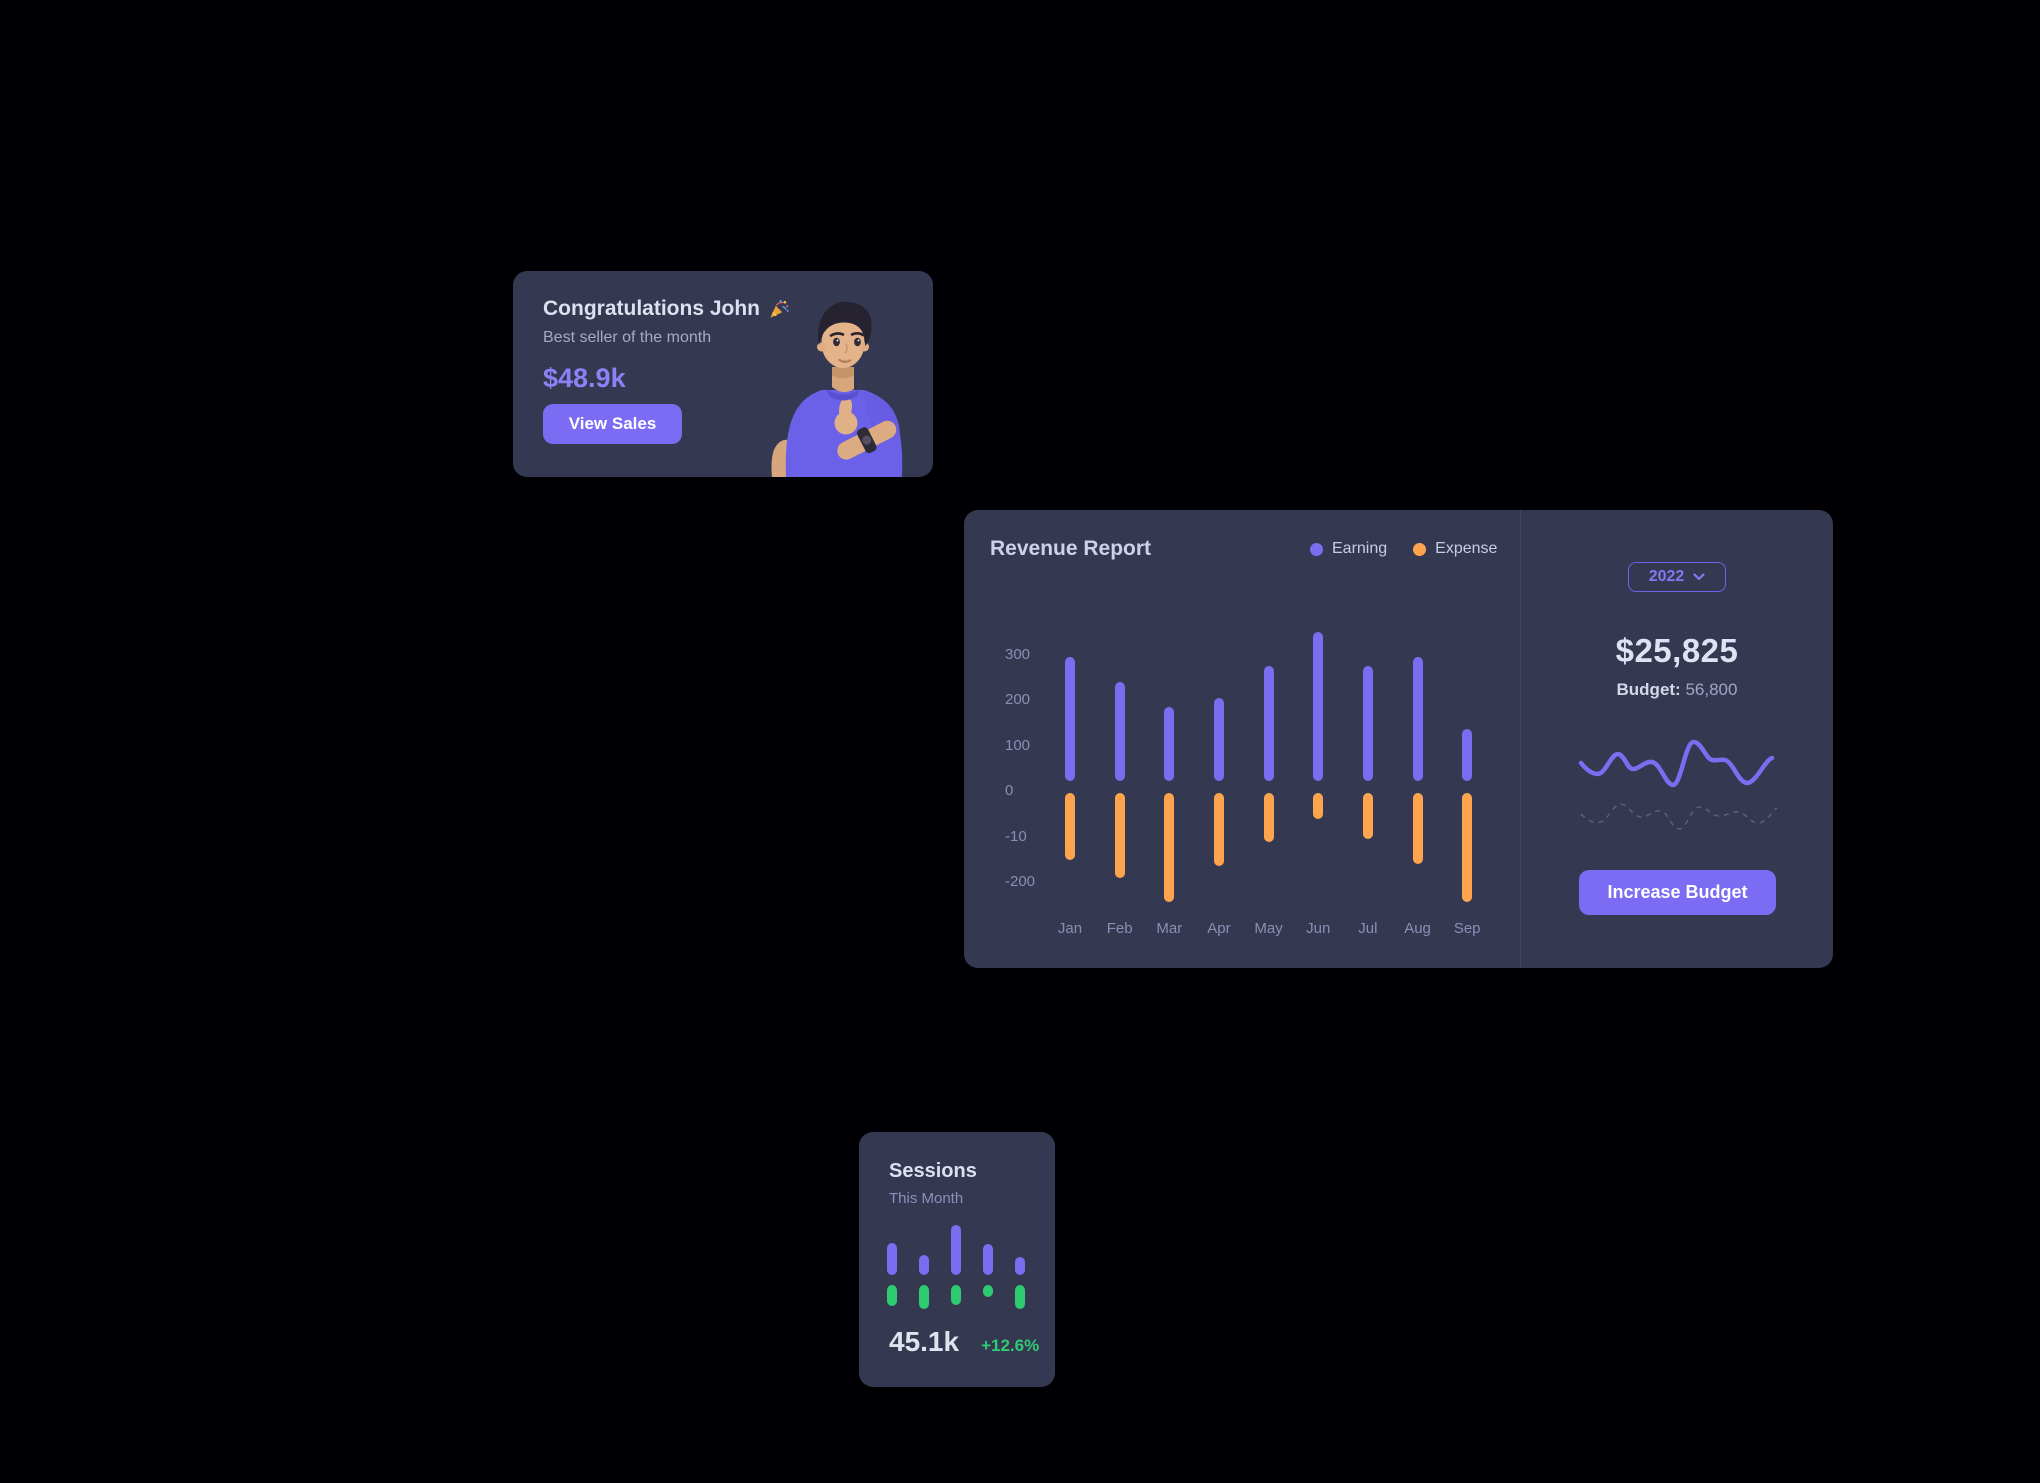  Describe the element at coordinates (1010, 1345) in the screenshot. I see `sessions-change-badge: +12.6%` at that location.